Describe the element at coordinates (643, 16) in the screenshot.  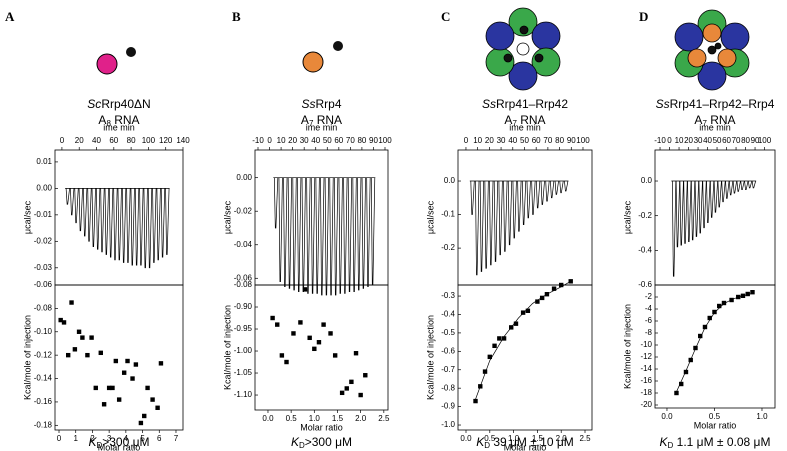
I see `panel-letter: D` at that location.